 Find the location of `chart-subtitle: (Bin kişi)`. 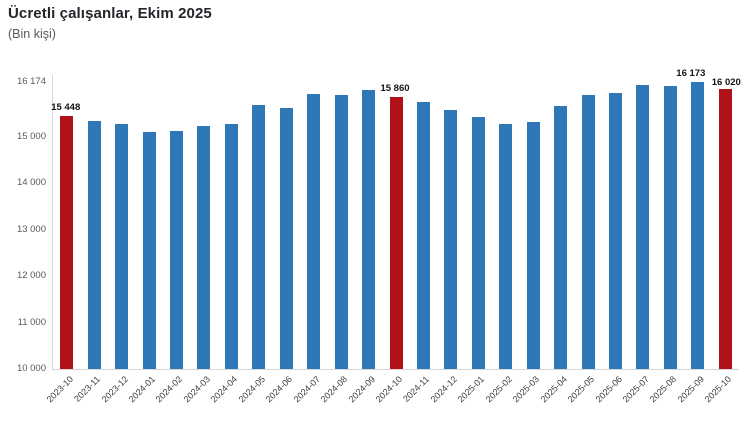

chart-subtitle: (Bin kişi) is located at coordinates (32, 34).